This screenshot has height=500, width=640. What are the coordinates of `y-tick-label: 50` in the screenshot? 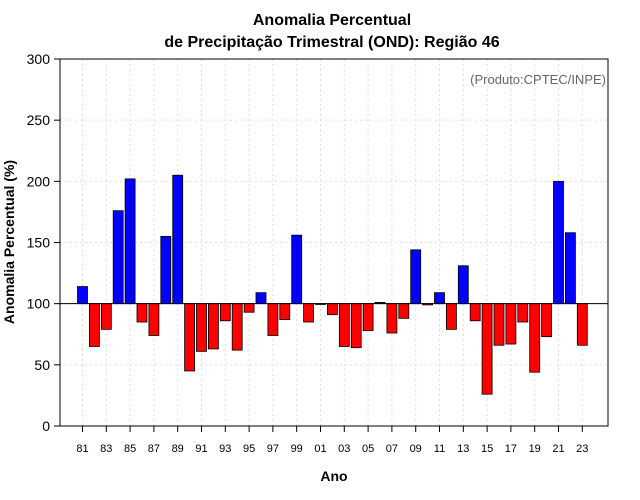 It's located at (42, 365).